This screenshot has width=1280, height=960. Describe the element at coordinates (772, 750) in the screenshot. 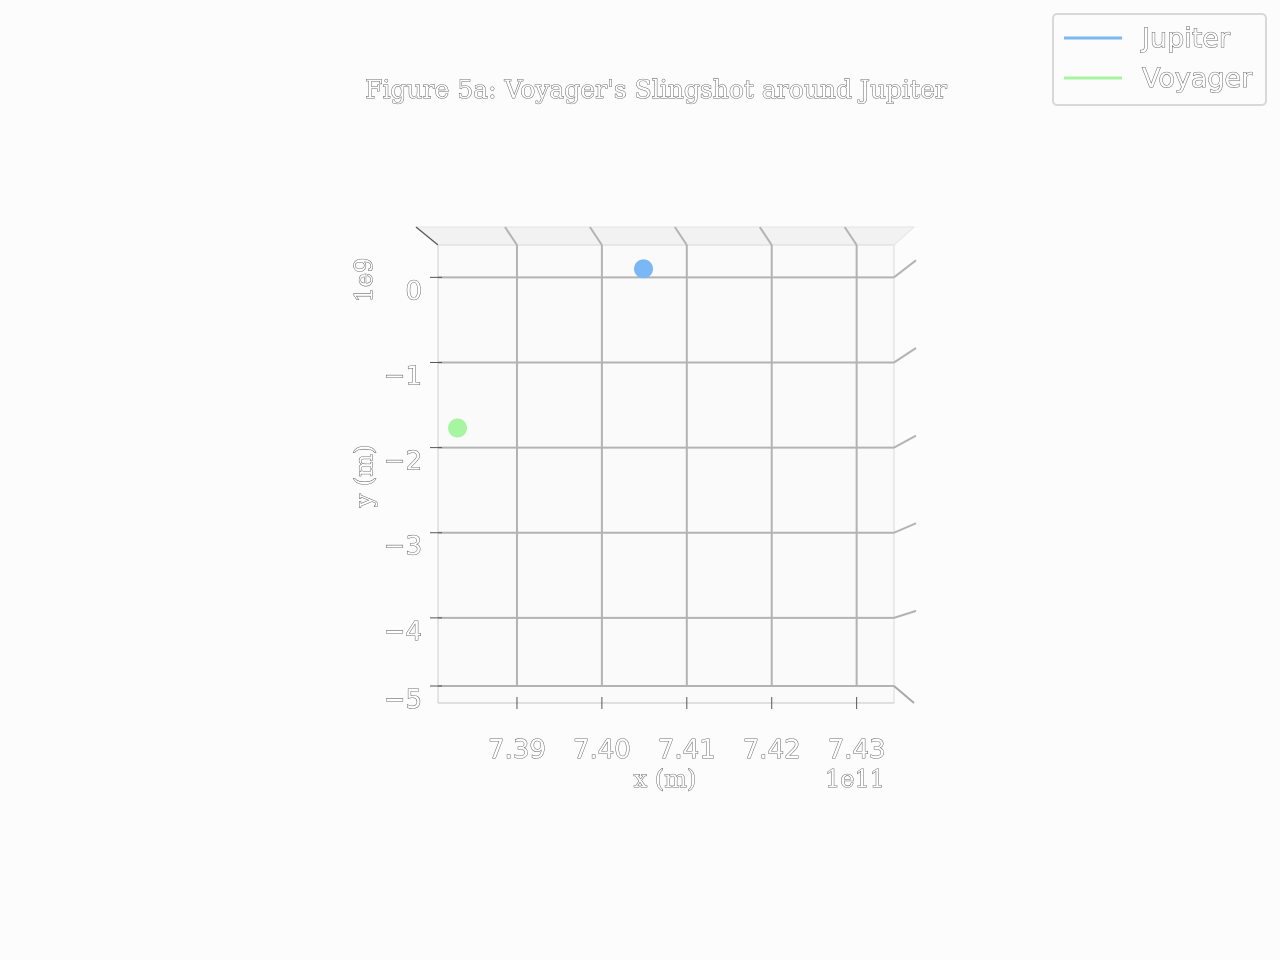

I see `x-tick-label: 7.42` at that location.